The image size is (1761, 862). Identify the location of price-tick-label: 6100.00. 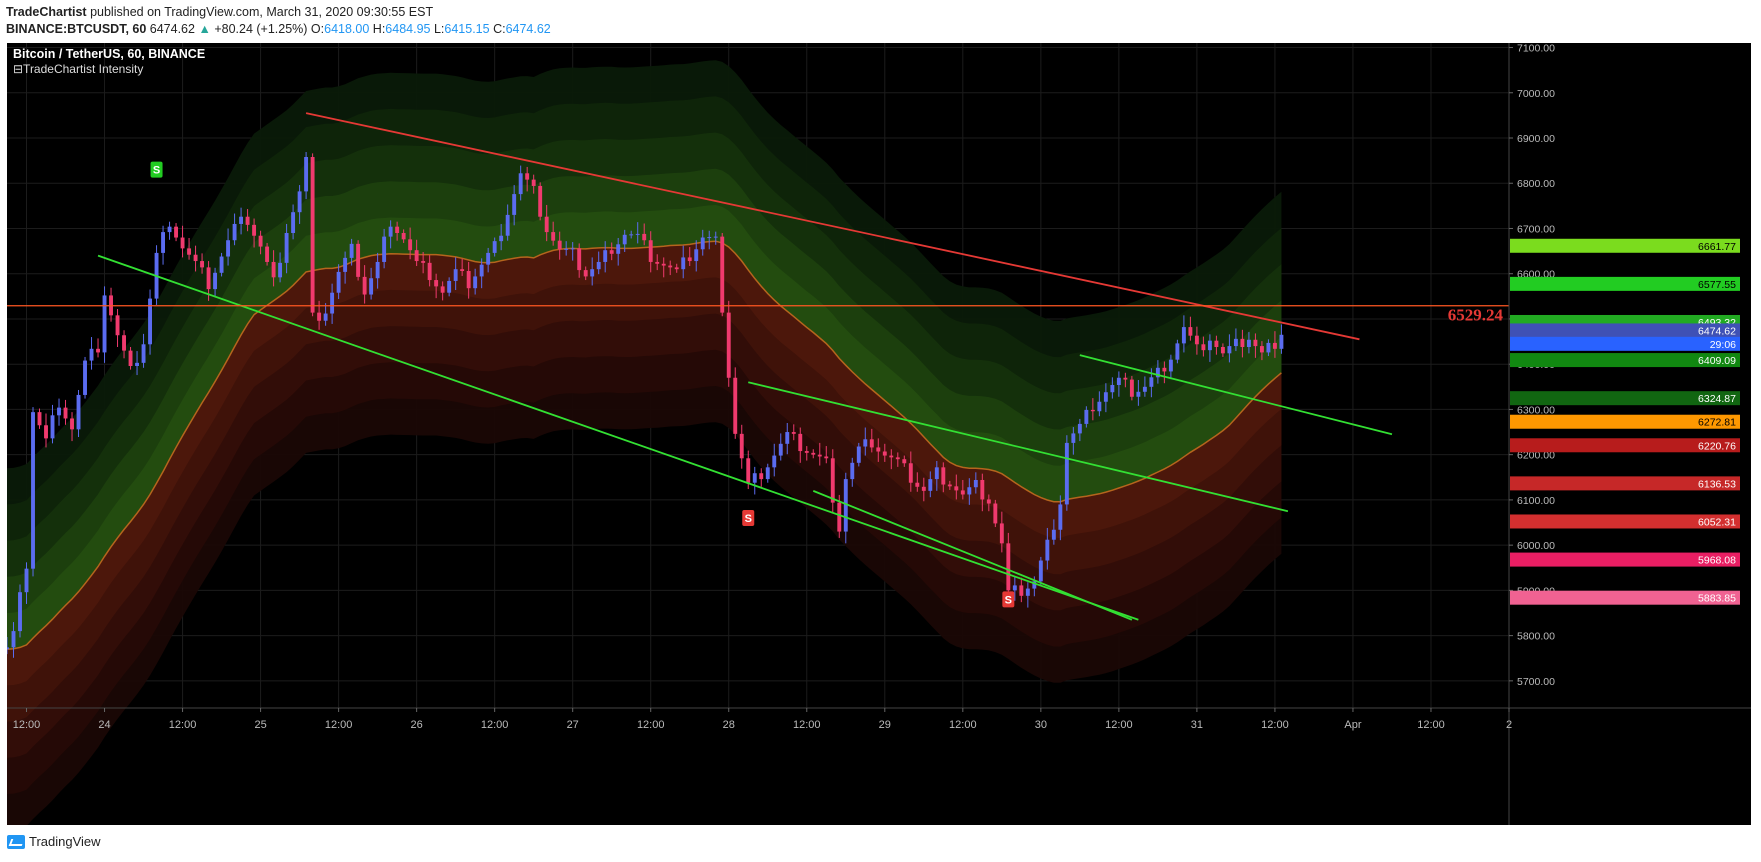
(1536, 501).